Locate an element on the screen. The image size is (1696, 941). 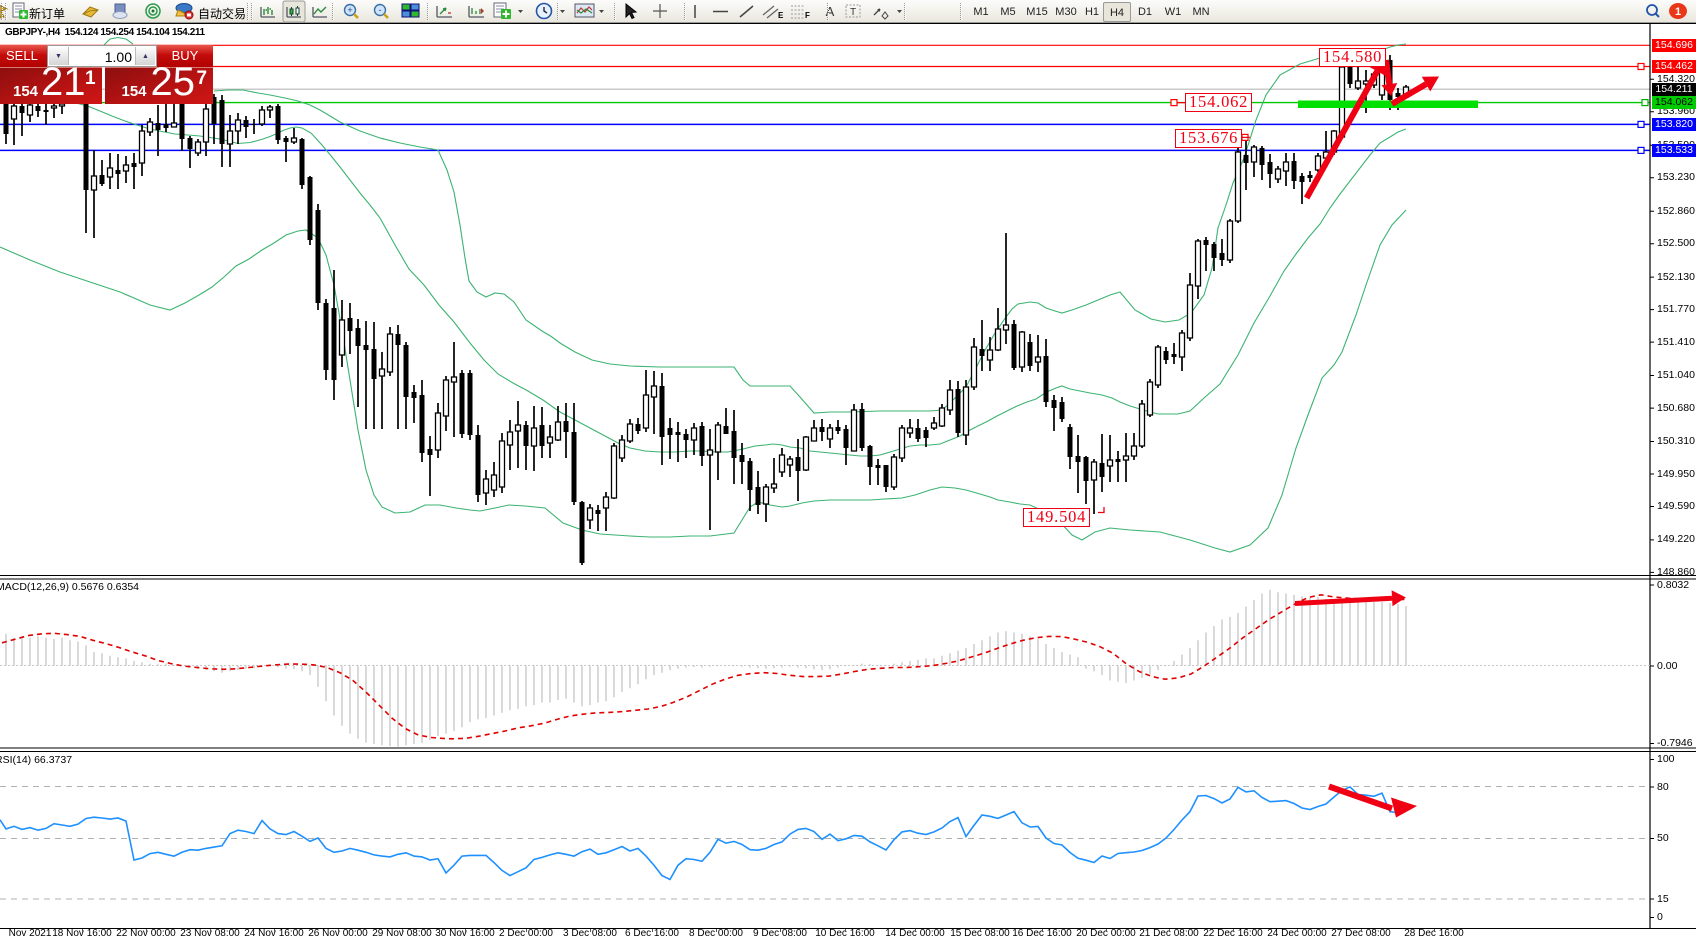
svg-text: A is located at coordinates (830, 11).